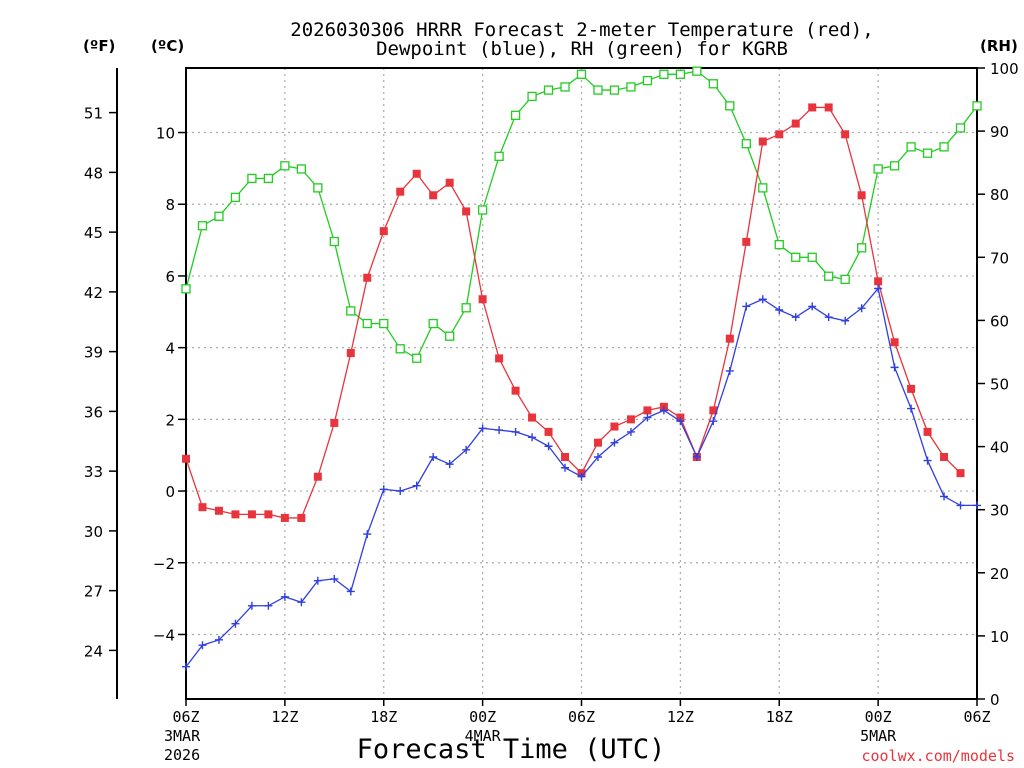  I want to click on celsius-tick-label: −4, so click(164, 635).